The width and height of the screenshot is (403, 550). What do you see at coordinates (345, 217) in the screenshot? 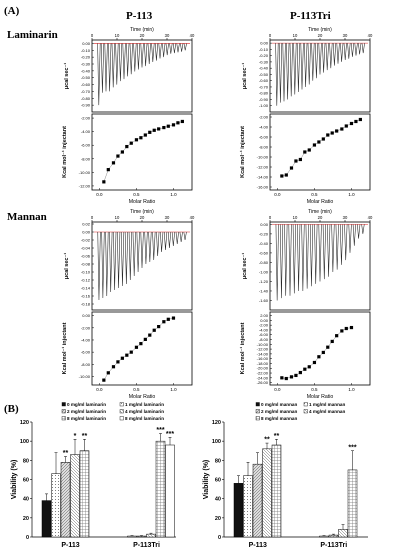
I see `itc-4-time-tick-label-3: 30` at bounding box center [345, 217].